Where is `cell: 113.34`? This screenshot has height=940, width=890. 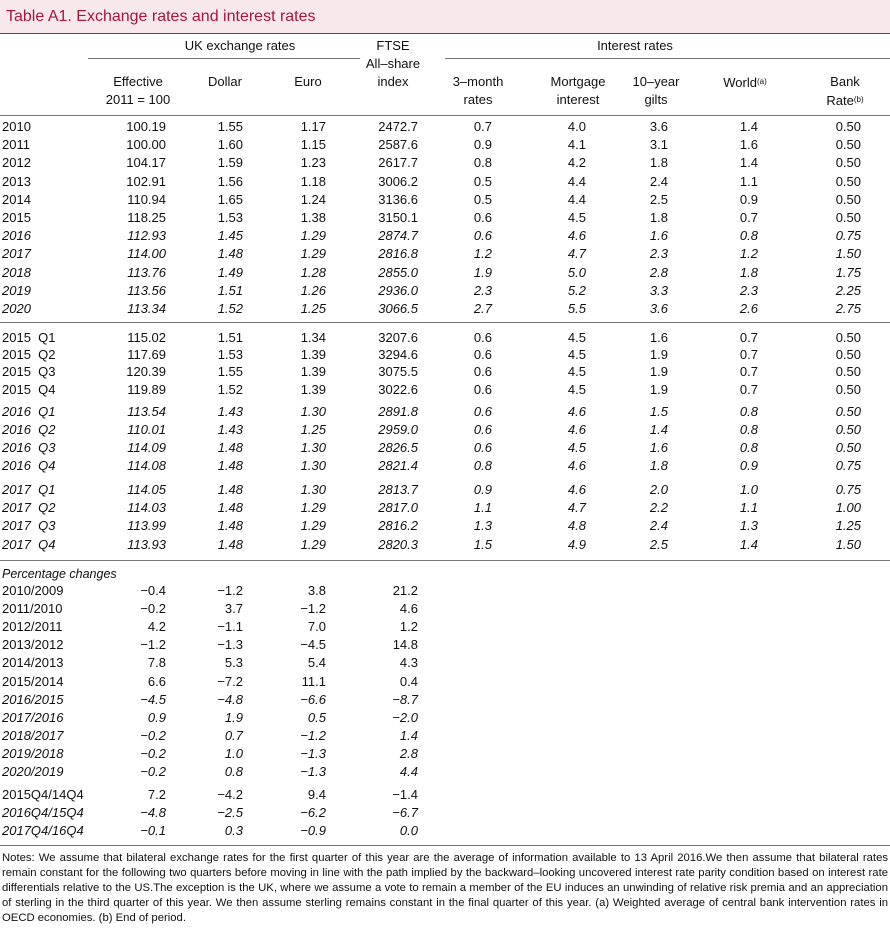
cell: 113.34 is located at coordinates (146, 308).